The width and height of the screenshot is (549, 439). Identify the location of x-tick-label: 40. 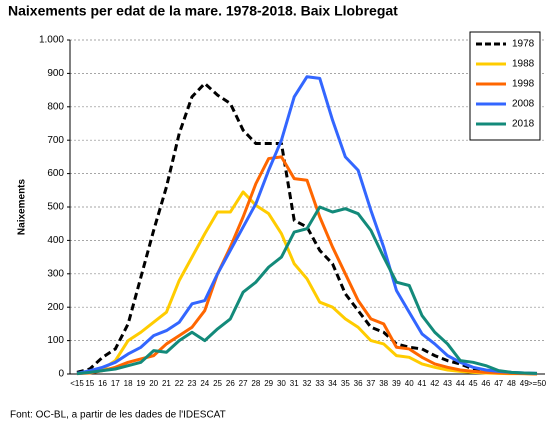
(409, 383).